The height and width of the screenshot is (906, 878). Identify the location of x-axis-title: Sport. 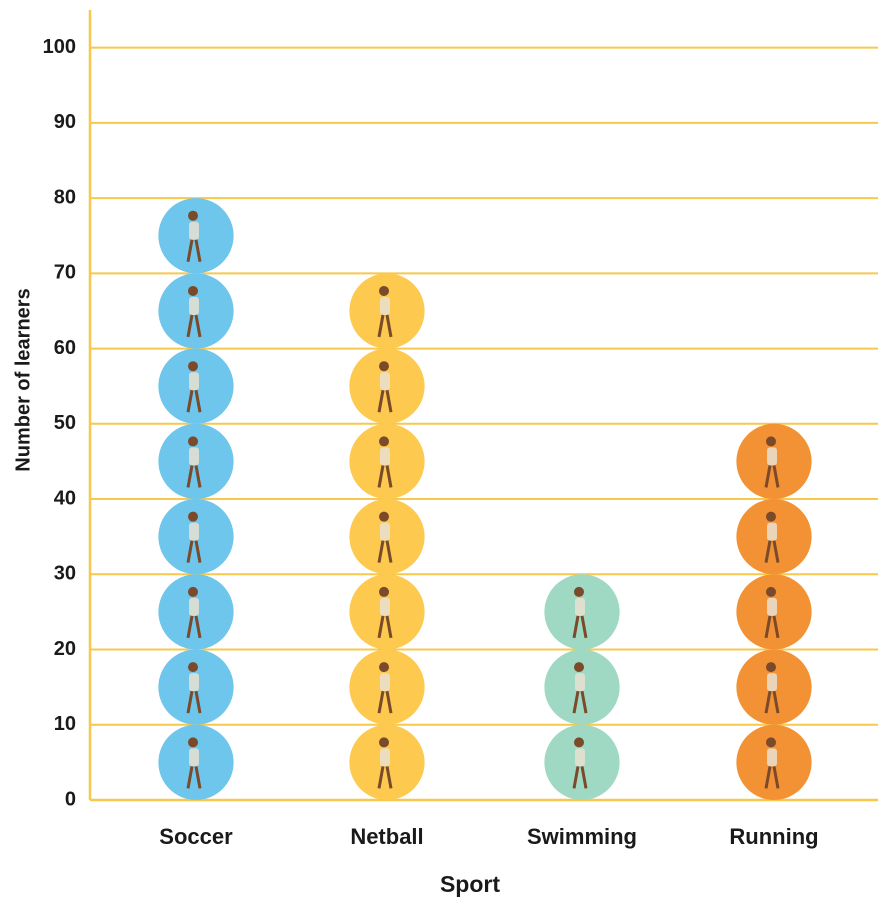
(470, 884).